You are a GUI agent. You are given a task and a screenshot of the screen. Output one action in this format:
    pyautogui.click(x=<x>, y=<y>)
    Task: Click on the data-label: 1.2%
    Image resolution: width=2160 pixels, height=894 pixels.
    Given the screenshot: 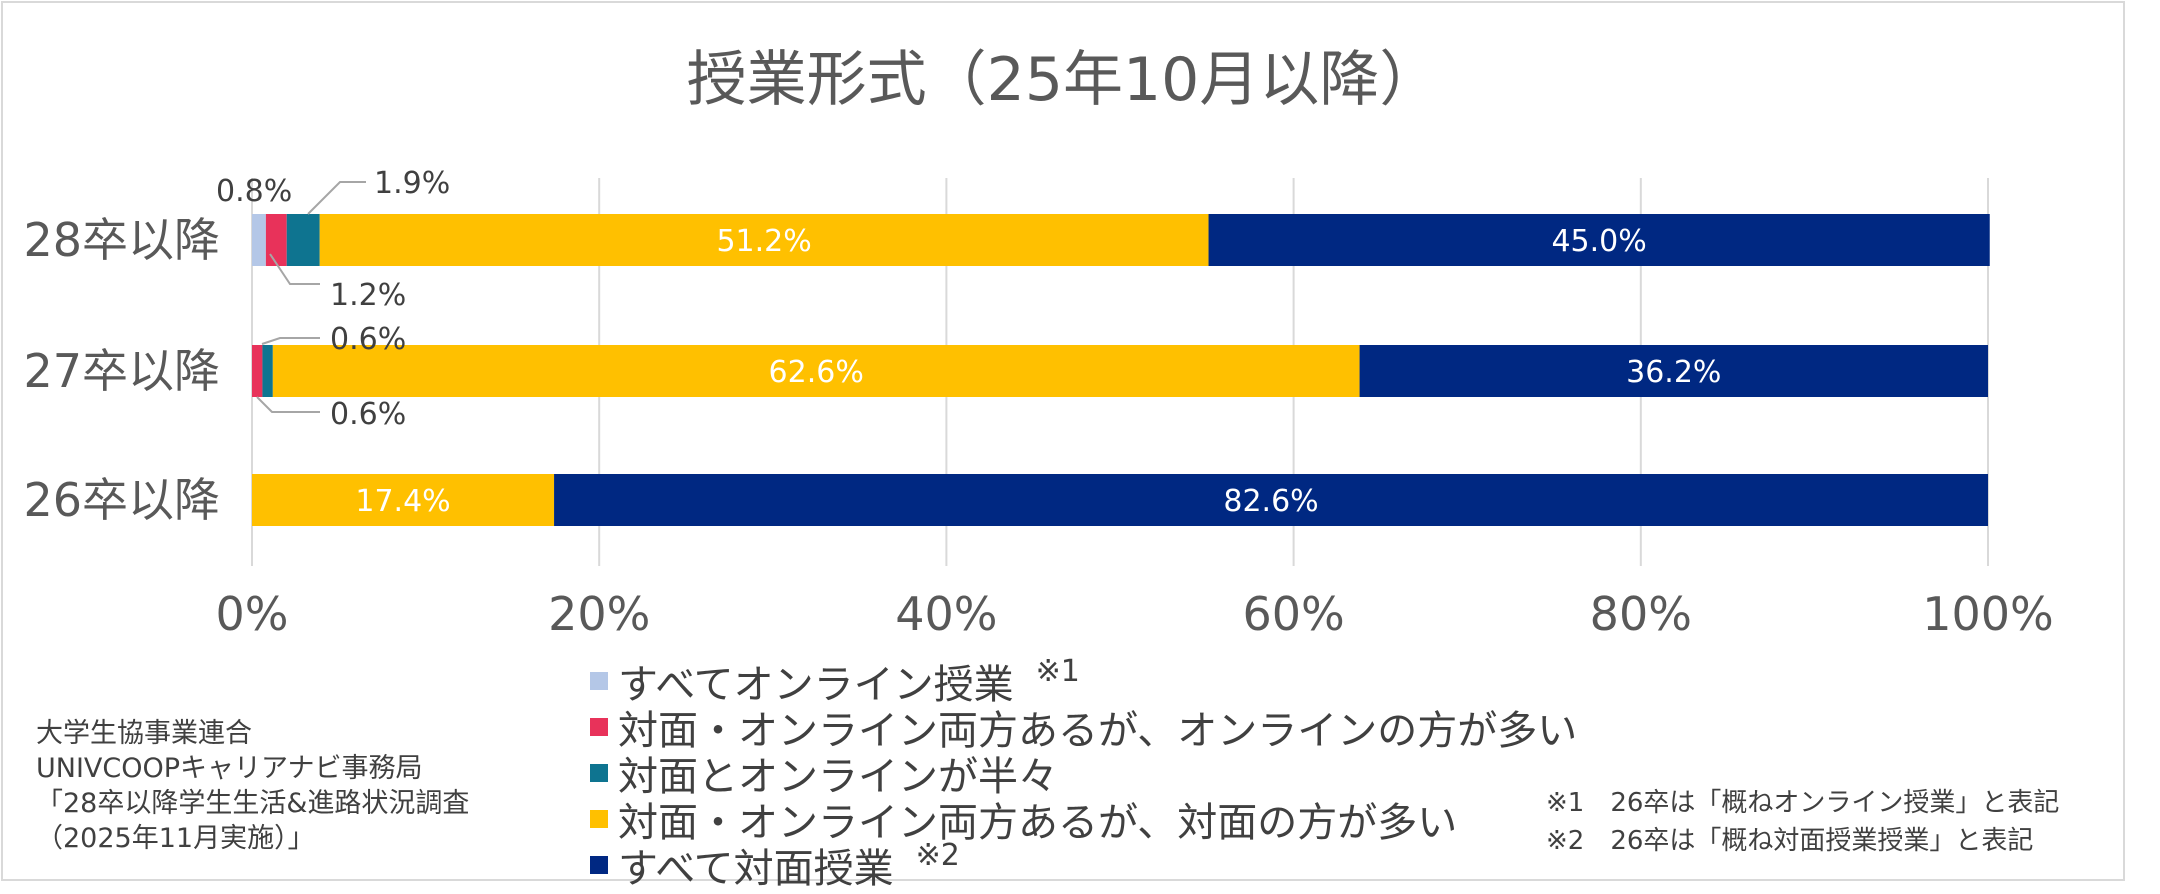 What is the action you would take?
    pyautogui.click(x=368, y=295)
    